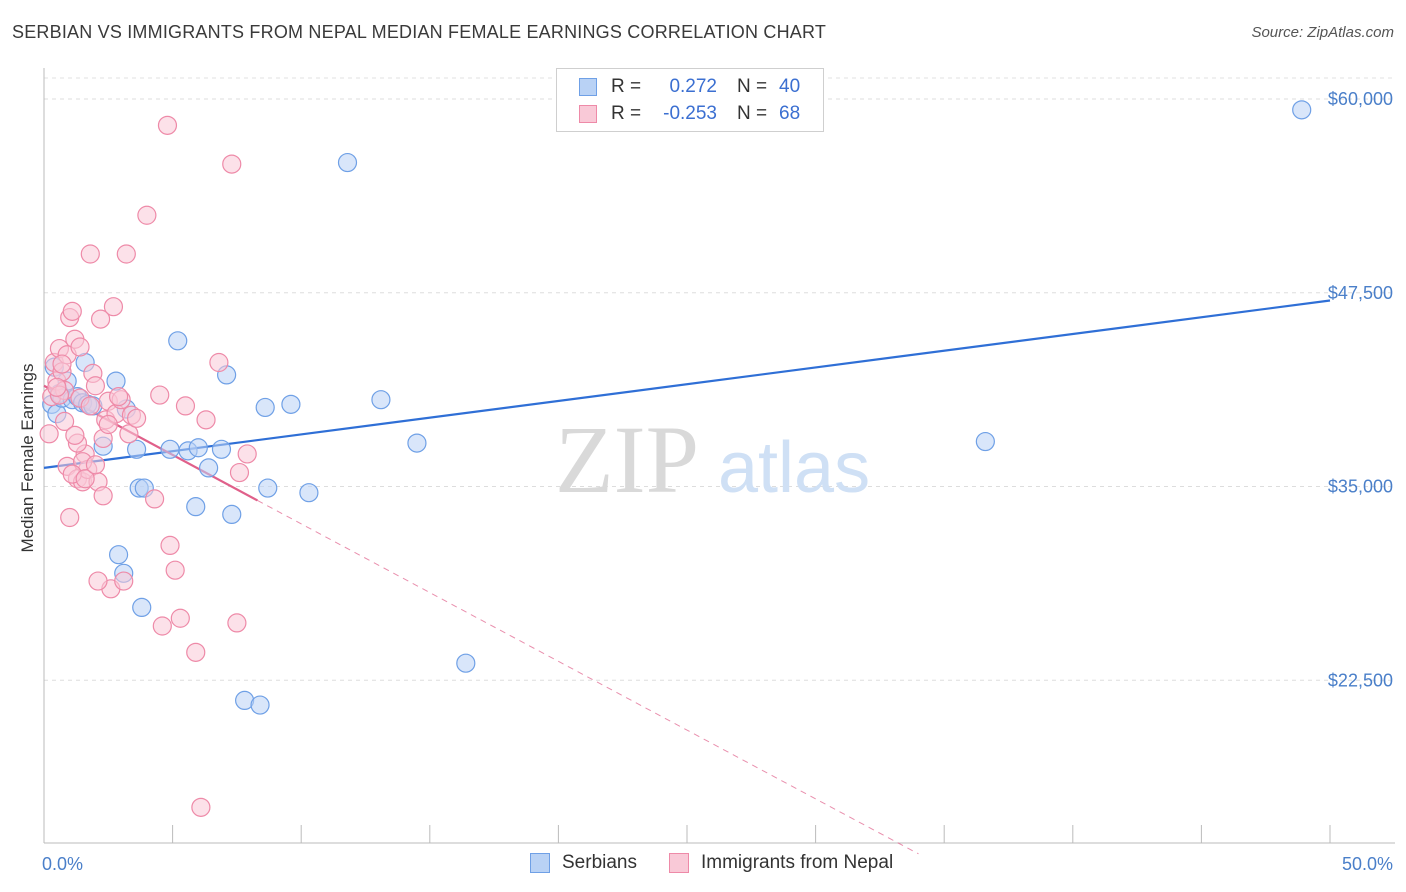  I want to click on legend-row-nepal: R = -0.253 N = 68, so click(689, 114).